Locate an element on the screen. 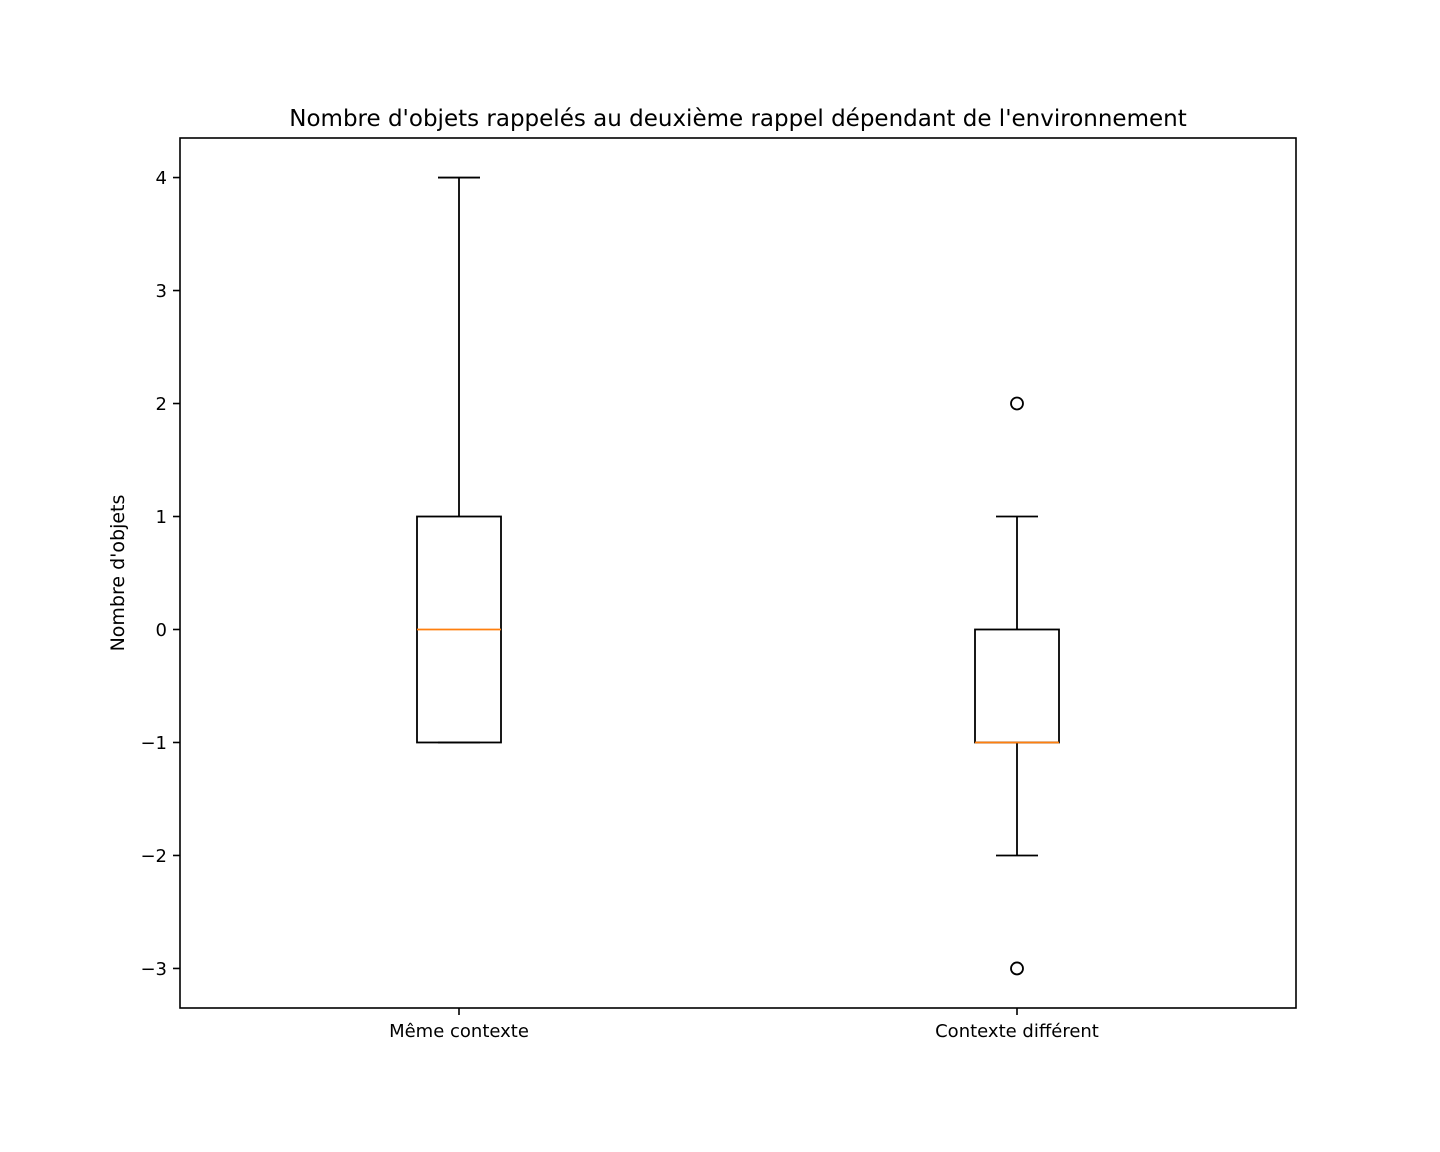  y-tick-label: 3 is located at coordinates (161, 291).